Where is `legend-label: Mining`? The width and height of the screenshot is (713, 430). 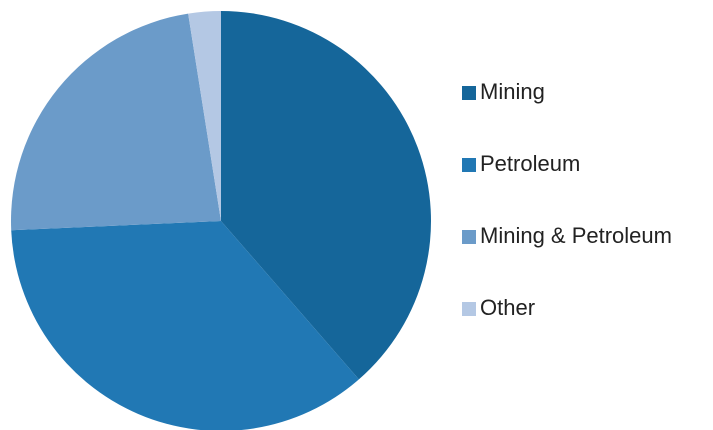
legend-label: Mining is located at coordinates (512, 91).